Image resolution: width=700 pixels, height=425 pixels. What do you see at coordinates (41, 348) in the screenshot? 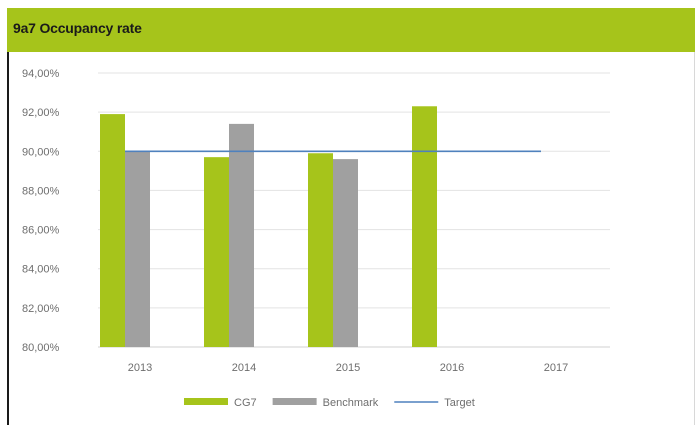
I see `y-tick-label: 80,00%` at bounding box center [41, 348].